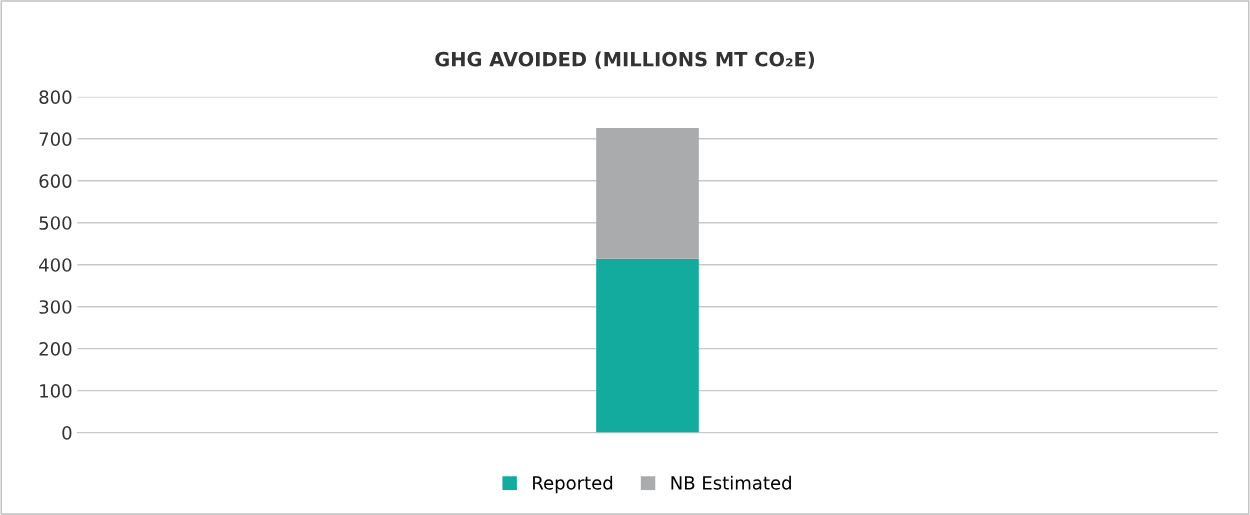 The image size is (1250, 515). Describe the element at coordinates (731, 482) in the screenshot. I see `legend-label: NB Estimated` at that location.